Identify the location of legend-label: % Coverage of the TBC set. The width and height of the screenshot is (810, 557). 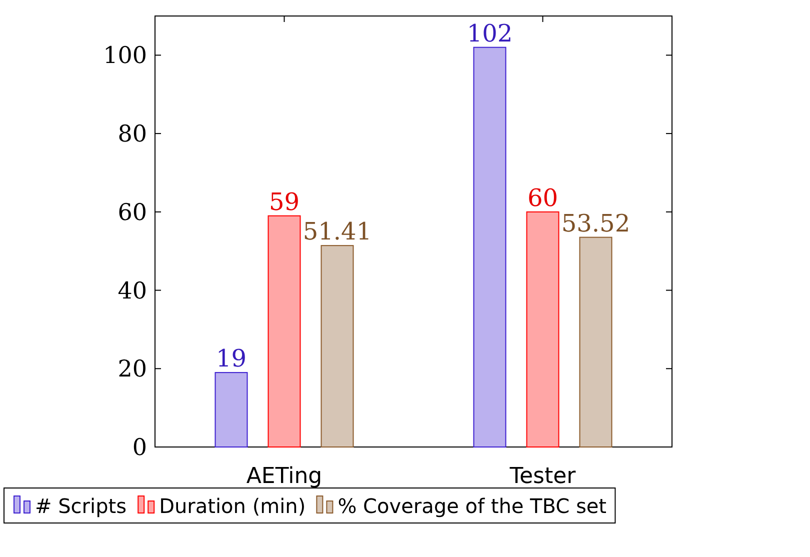
(472, 506).